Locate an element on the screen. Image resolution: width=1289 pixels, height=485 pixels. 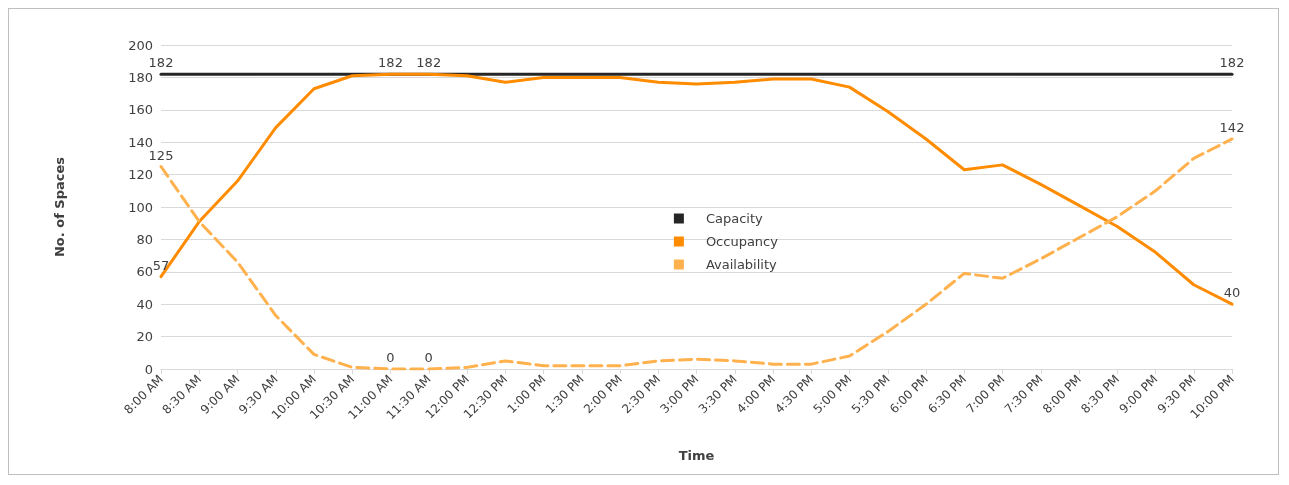
y-tick-label: 80 is located at coordinates (144, 239).